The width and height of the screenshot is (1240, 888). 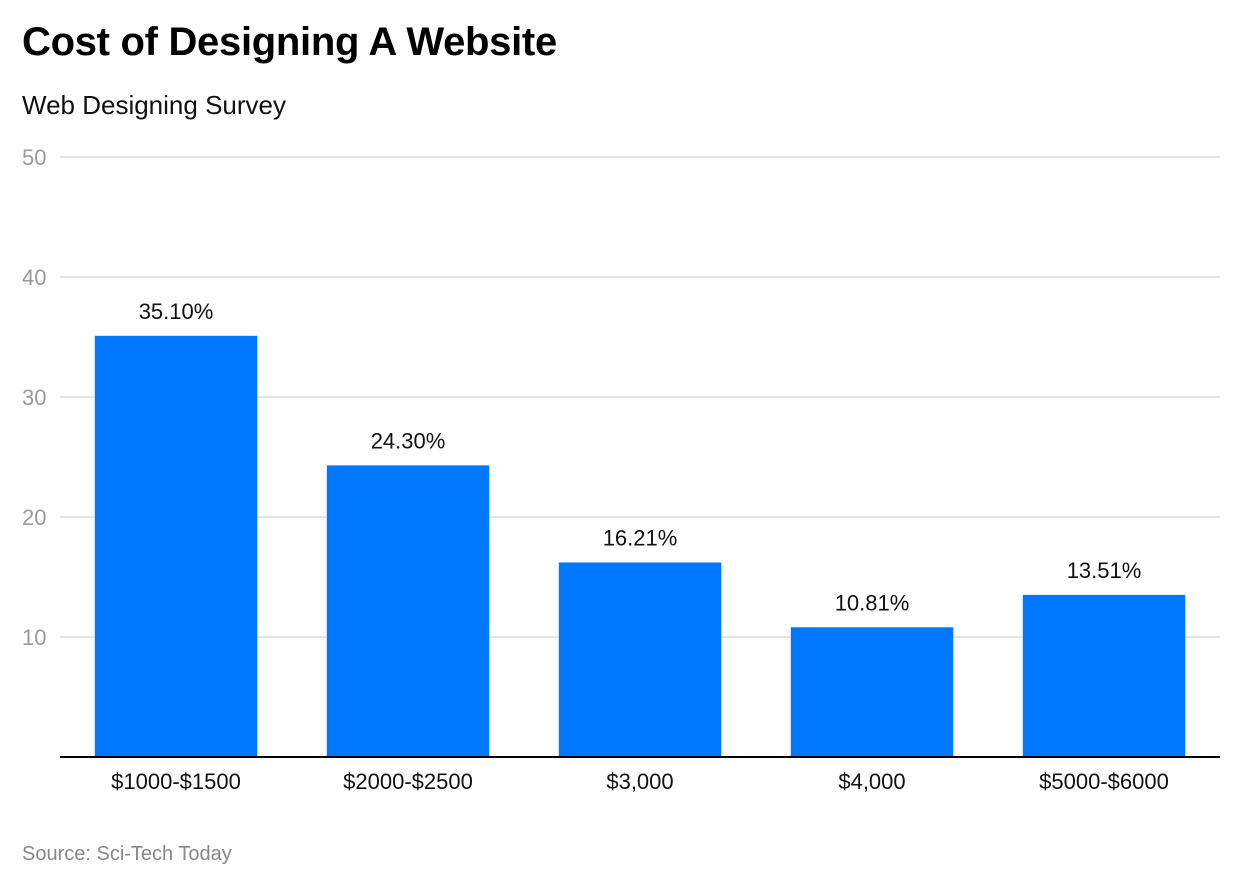 What do you see at coordinates (289, 42) in the screenshot?
I see `chart-title: Cost of Designing A Website` at bounding box center [289, 42].